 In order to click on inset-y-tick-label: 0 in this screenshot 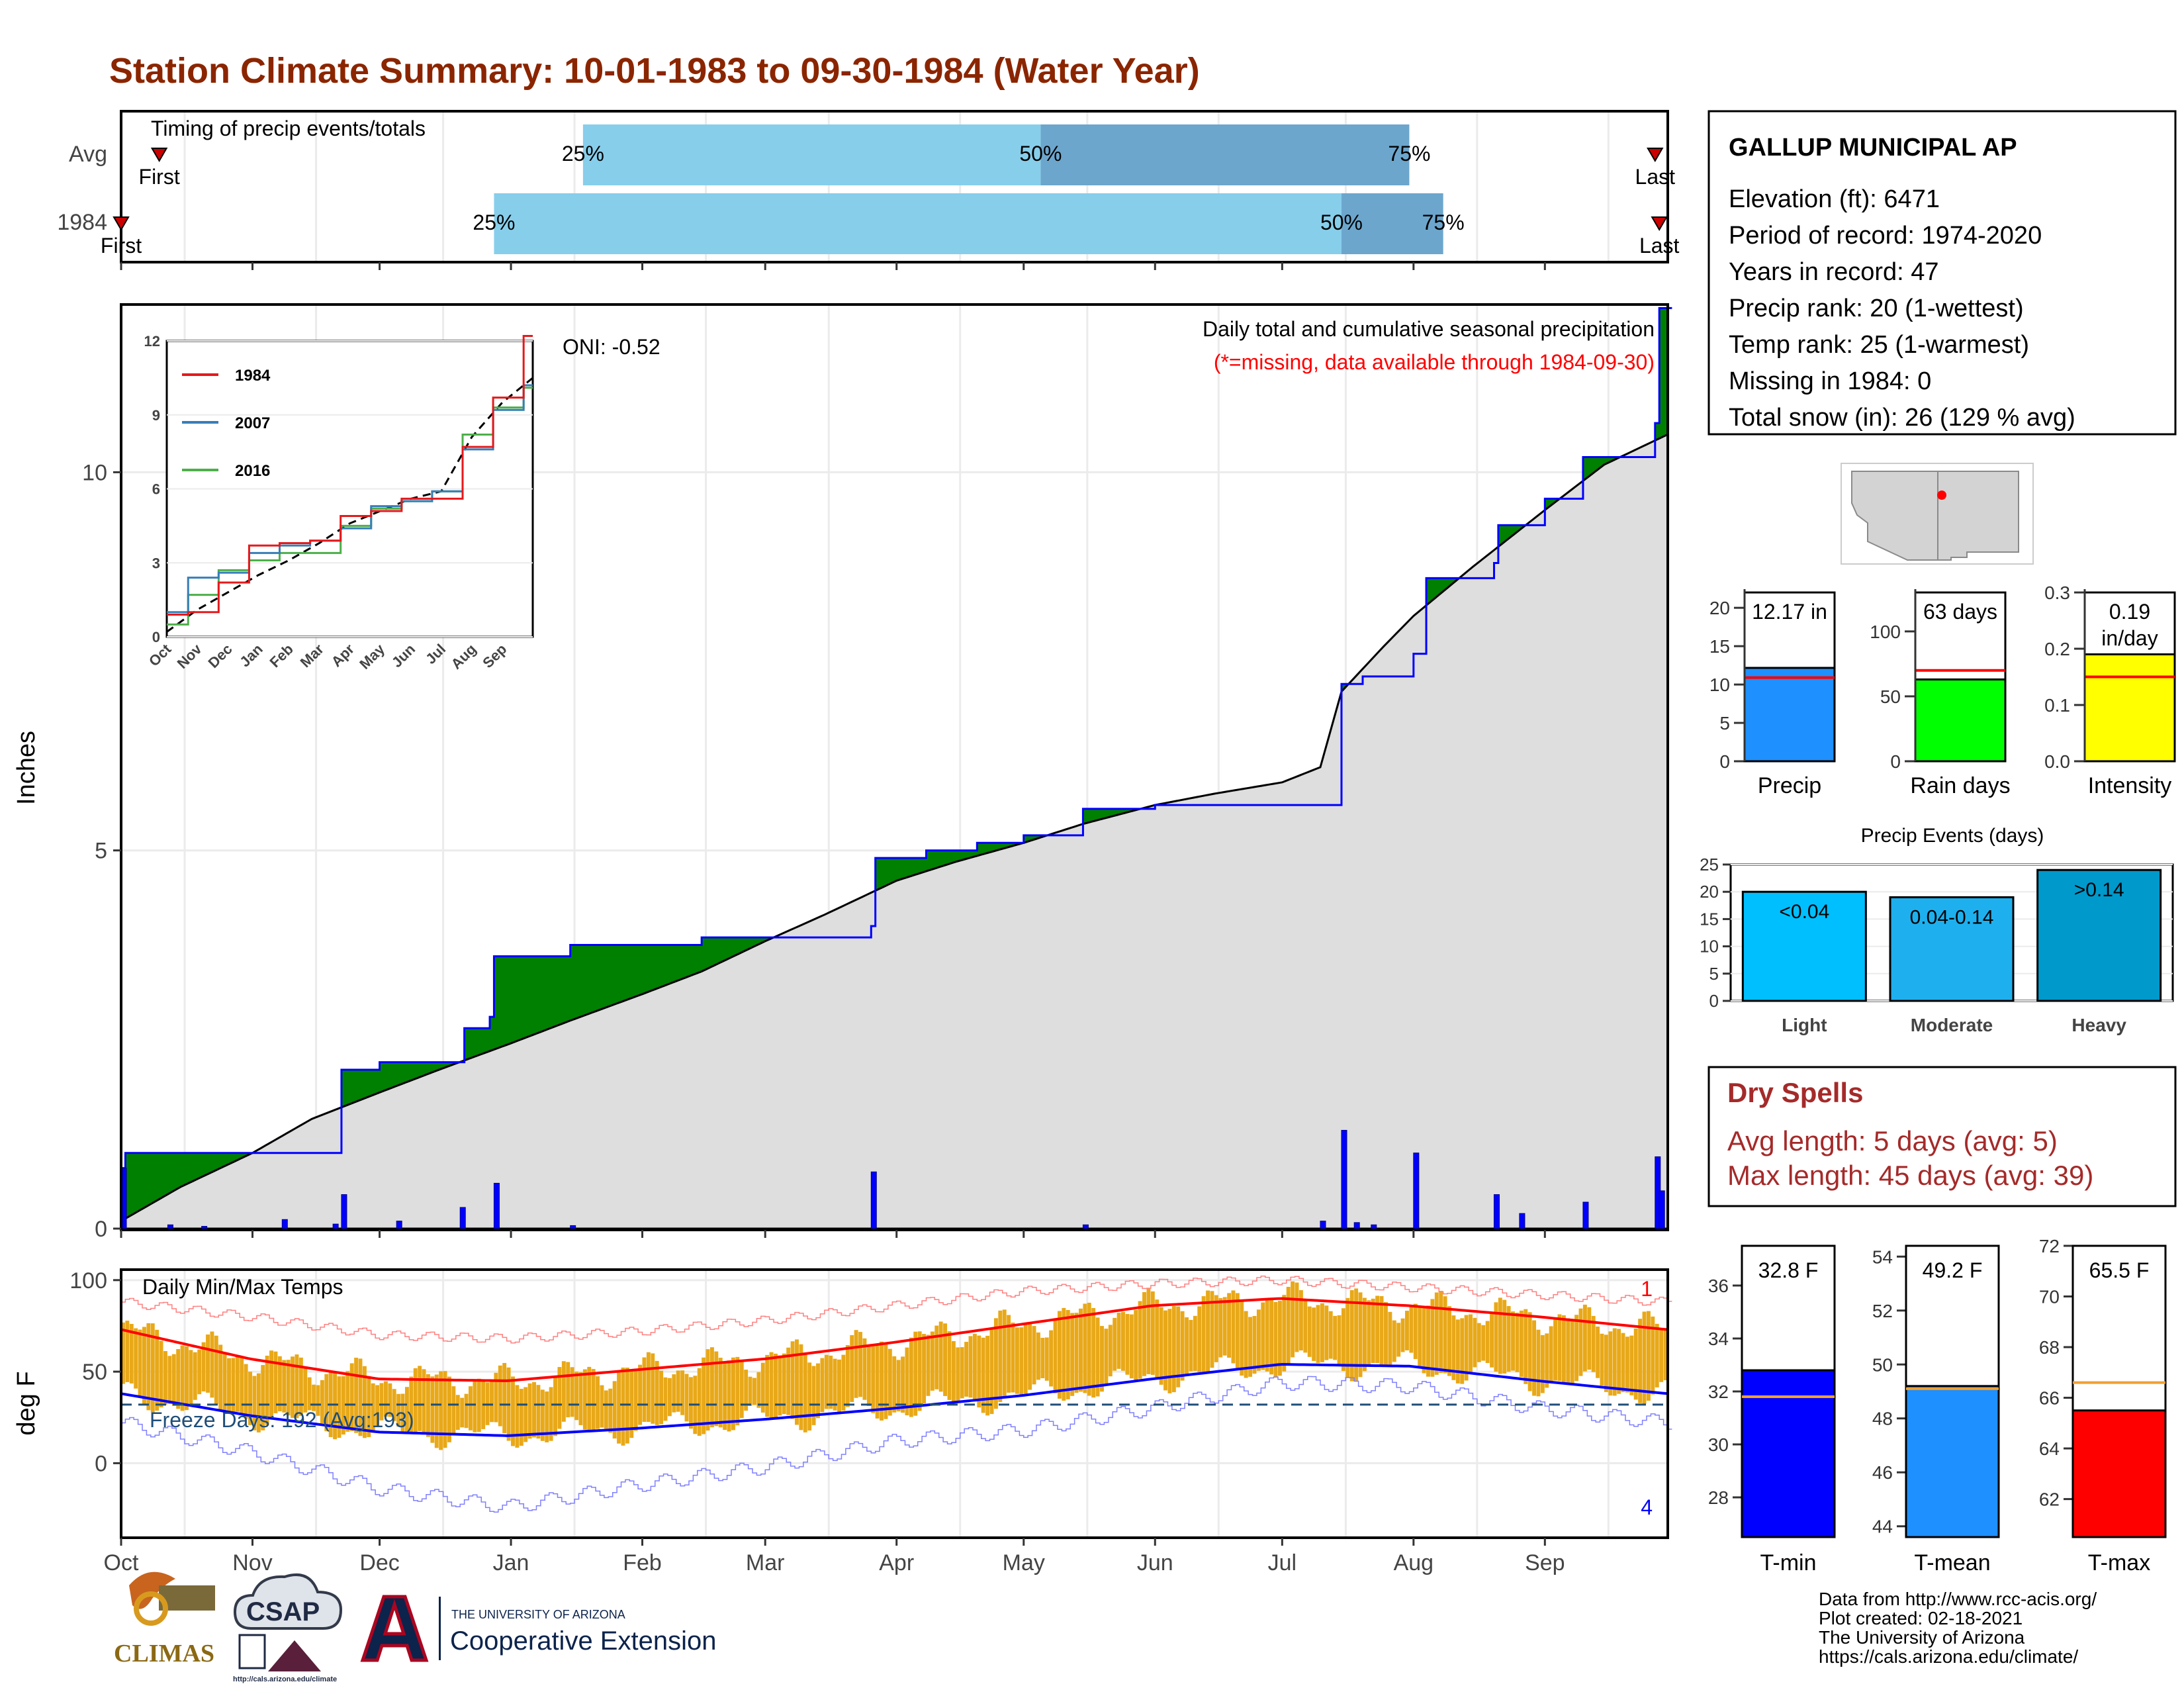, I will do `click(156, 637)`.